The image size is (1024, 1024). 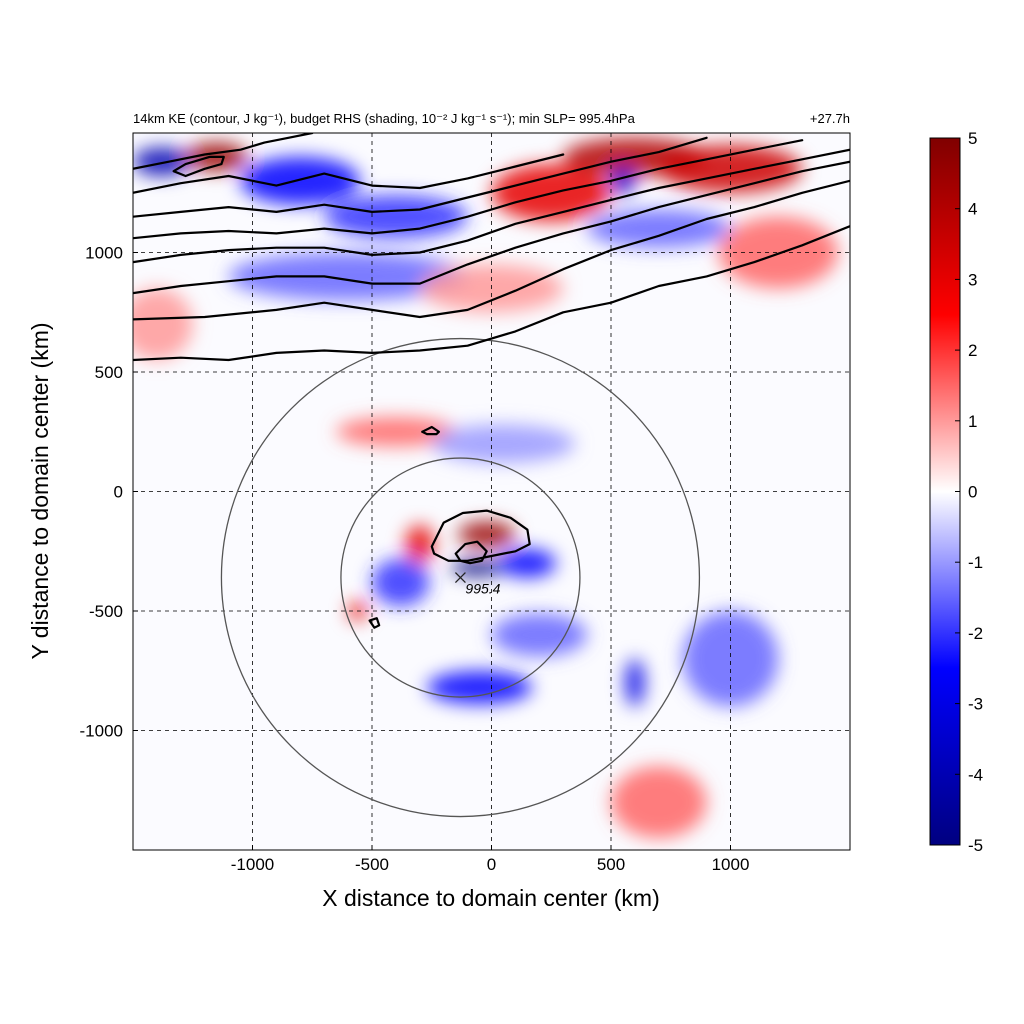 I want to click on colorbar-tick-label: 3, so click(x=972, y=279).